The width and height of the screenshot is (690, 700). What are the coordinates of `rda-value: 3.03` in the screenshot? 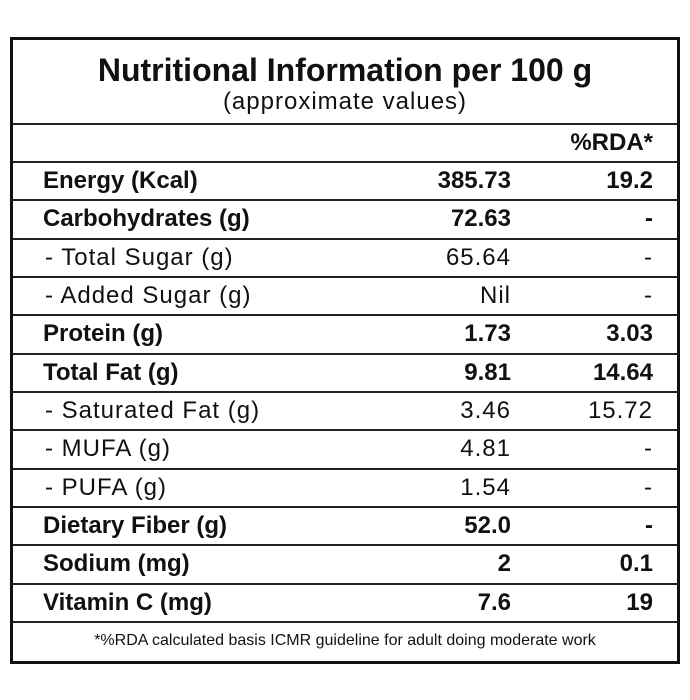 It's located at (629, 334).